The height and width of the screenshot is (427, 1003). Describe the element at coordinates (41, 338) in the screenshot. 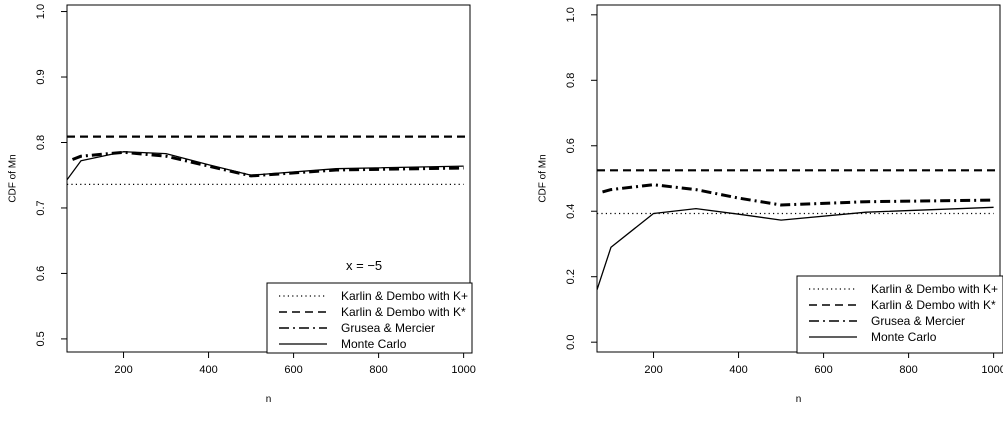

I see `y-tick-label: 0.5` at that location.